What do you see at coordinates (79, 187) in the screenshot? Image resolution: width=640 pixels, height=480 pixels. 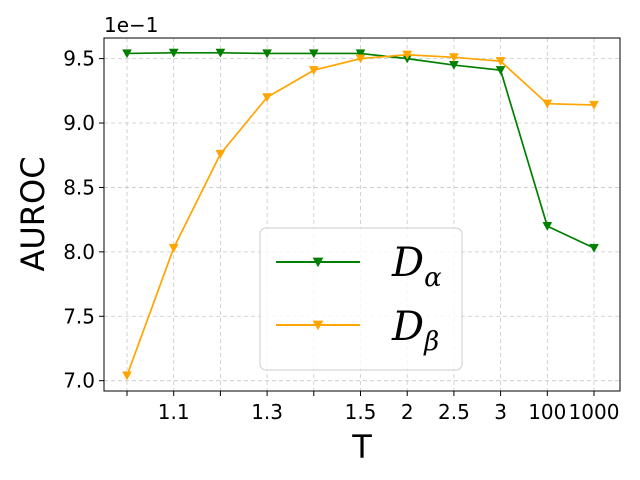 I see `y-tick-label: 8.5` at bounding box center [79, 187].